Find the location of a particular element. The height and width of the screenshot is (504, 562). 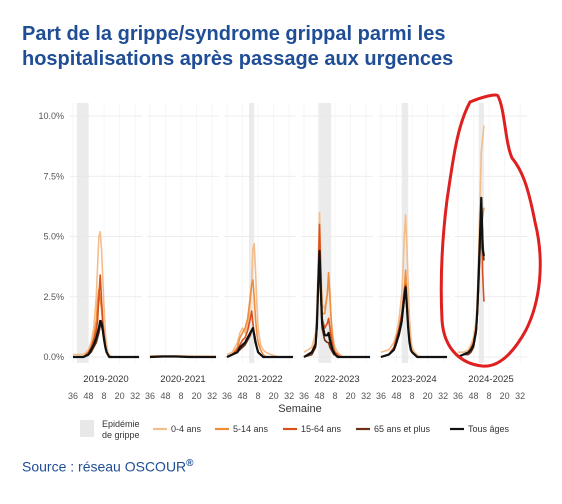

legend-label-0-4 ans: 0-4 ans is located at coordinates (186, 429).